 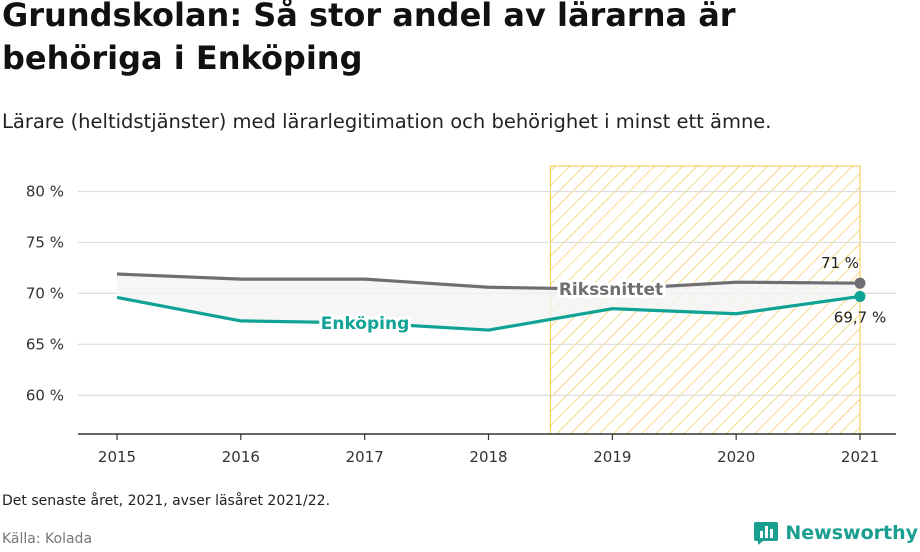 What do you see at coordinates (365, 324) in the screenshot?
I see `enkoping-series-label: Enköping` at bounding box center [365, 324].